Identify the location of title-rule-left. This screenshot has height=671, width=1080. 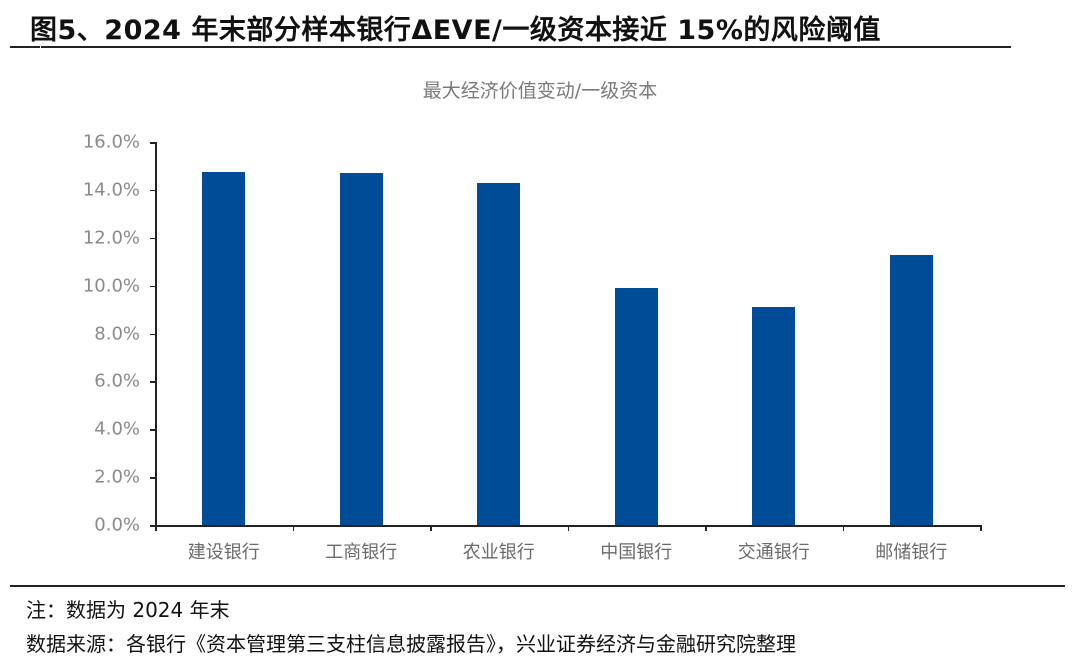
(25, 47).